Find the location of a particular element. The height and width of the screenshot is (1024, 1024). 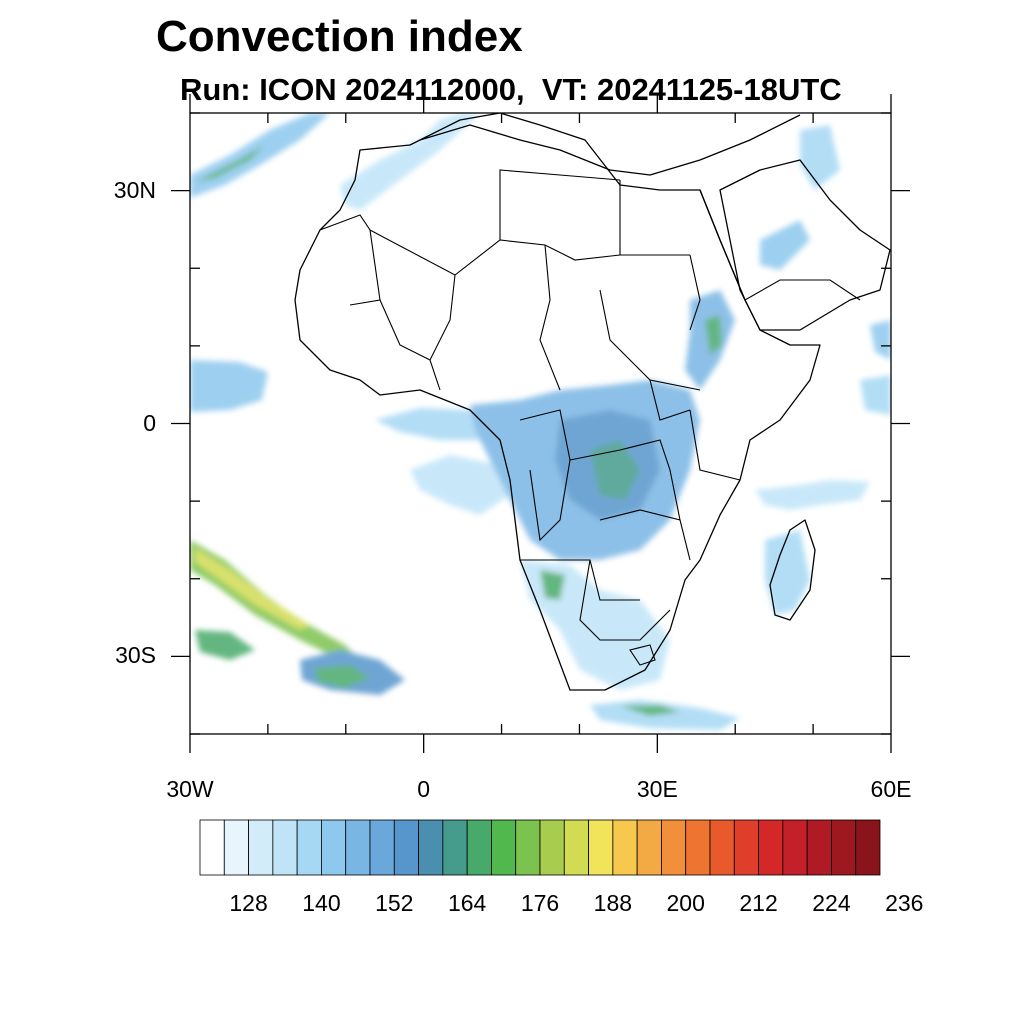

chart-title: Convection index is located at coordinates (339, 36).